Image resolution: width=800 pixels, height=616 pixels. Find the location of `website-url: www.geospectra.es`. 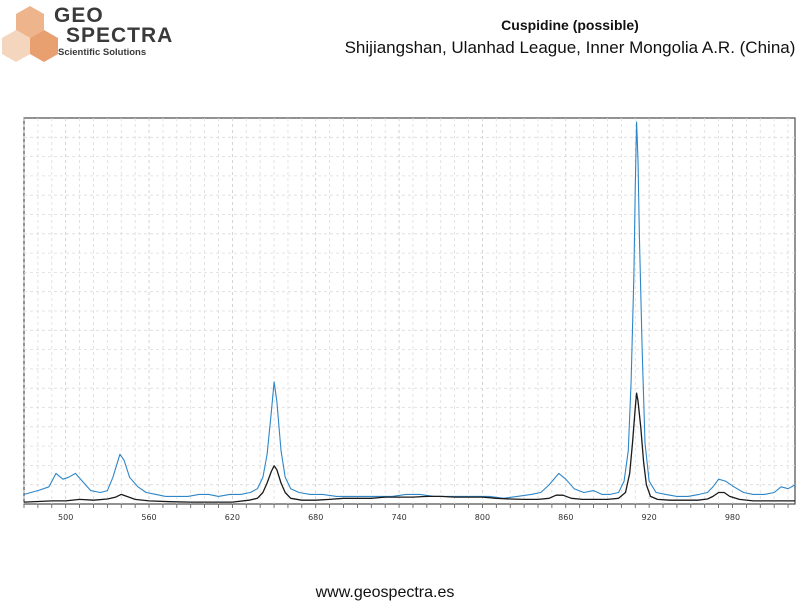

website-url: www.geospectra.es is located at coordinates (385, 592).